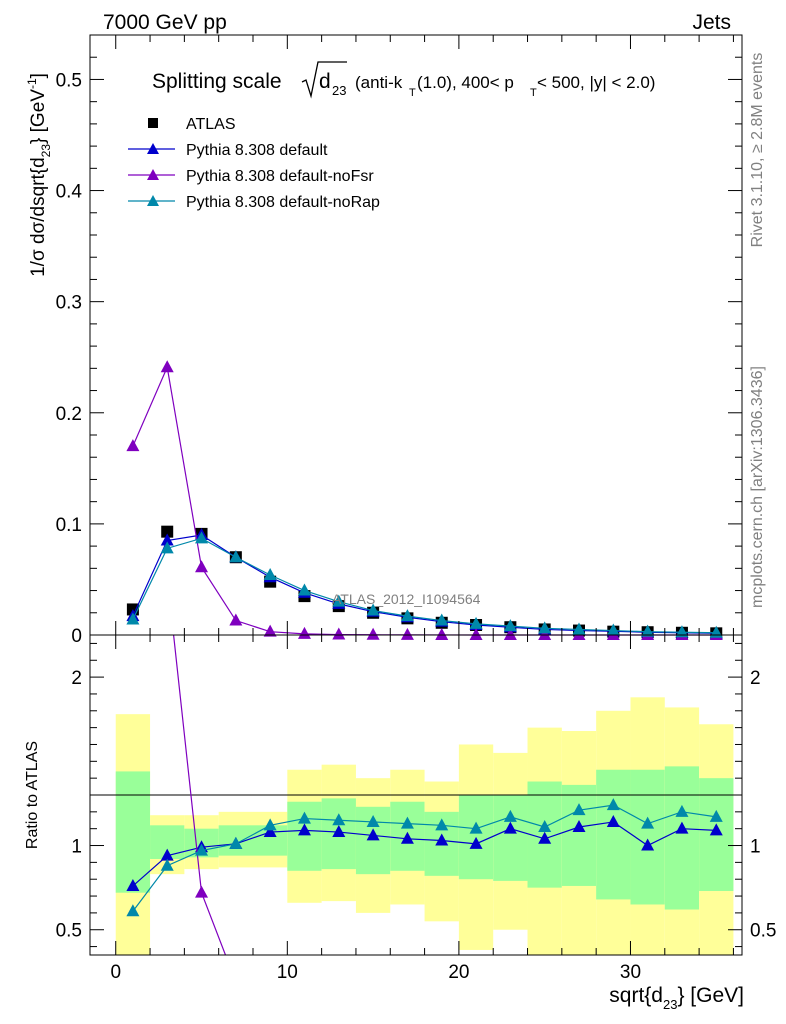 This screenshot has width=786, height=1024. What do you see at coordinates (710, 995) in the screenshot?
I see `xlabel-part-2: } [GeV]` at bounding box center [710, 995].